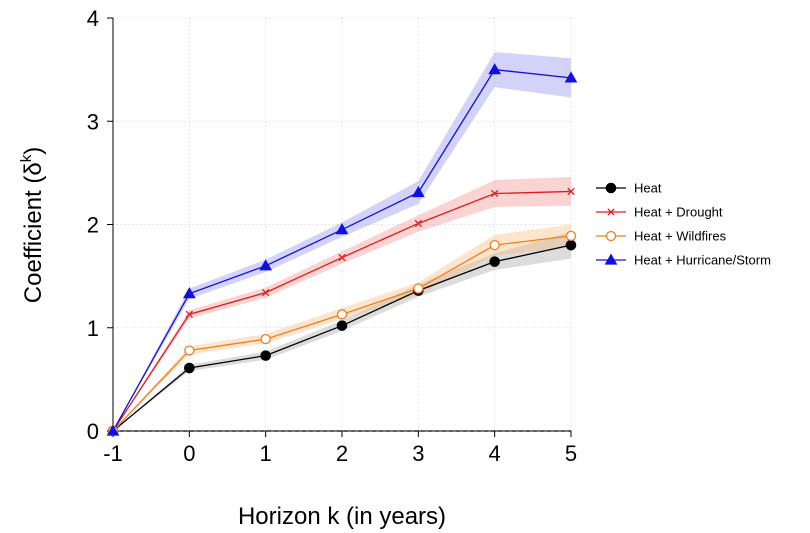 This screenshot has width=810, height=533. I want to click on y-tick-labels: 0 1 2 3 4, so click(93, 225).